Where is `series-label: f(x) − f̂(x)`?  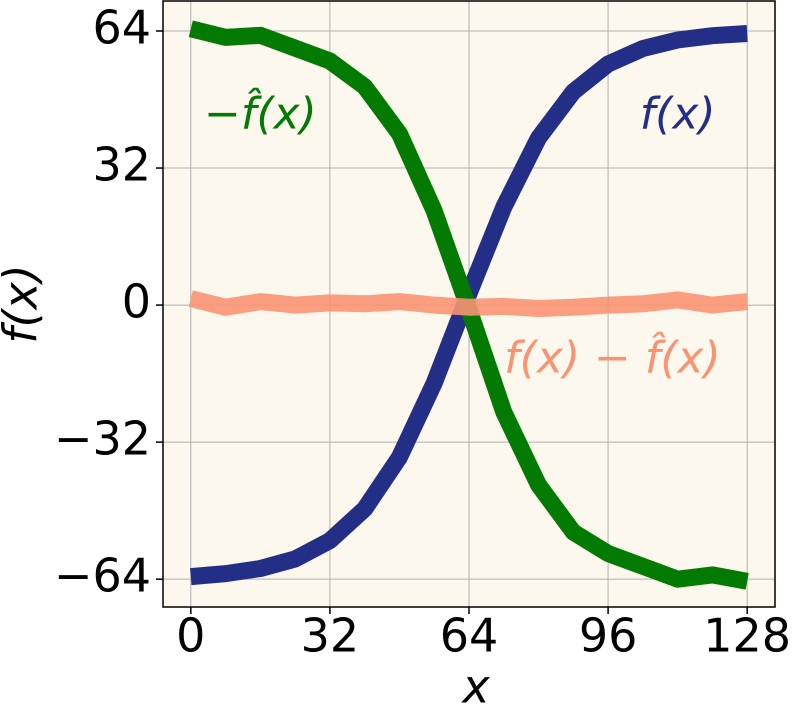
series-label: f(x) − f̂(x) is located at coordinates (612, 357).